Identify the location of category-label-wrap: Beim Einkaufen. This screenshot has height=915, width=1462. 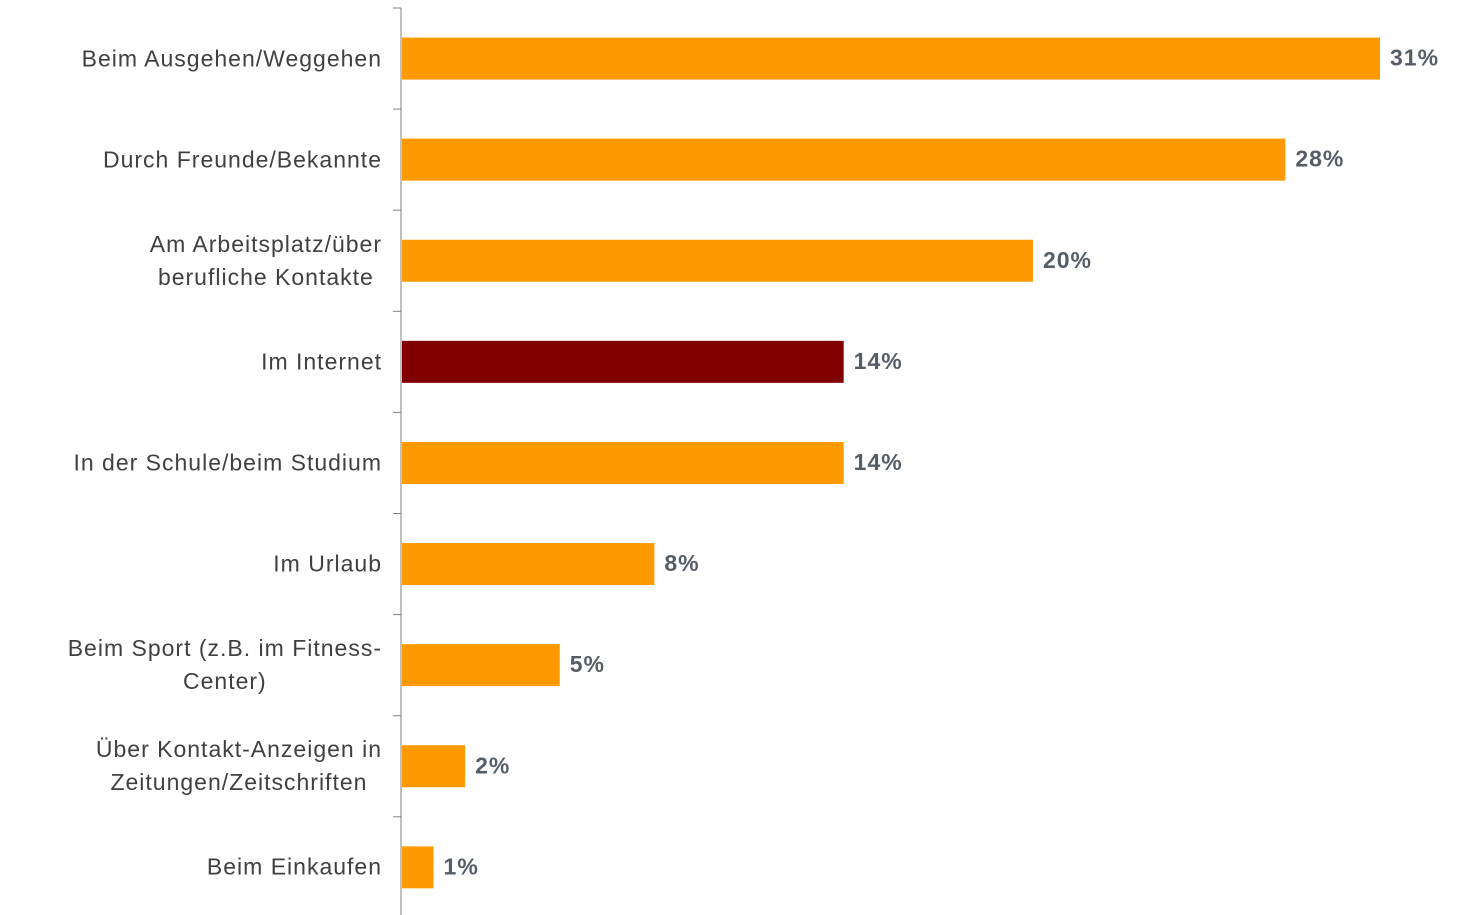
(294, 867).